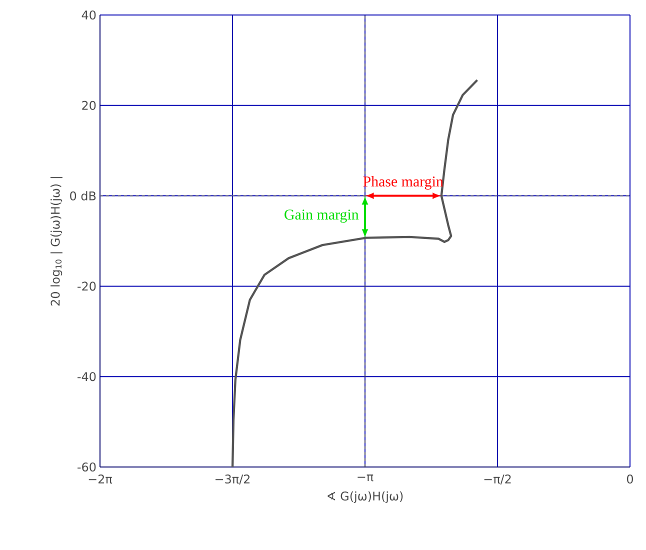 The width and height of the screenshot is (646, 550). I want to click on y-tick-label: -20, so click(87, 286).